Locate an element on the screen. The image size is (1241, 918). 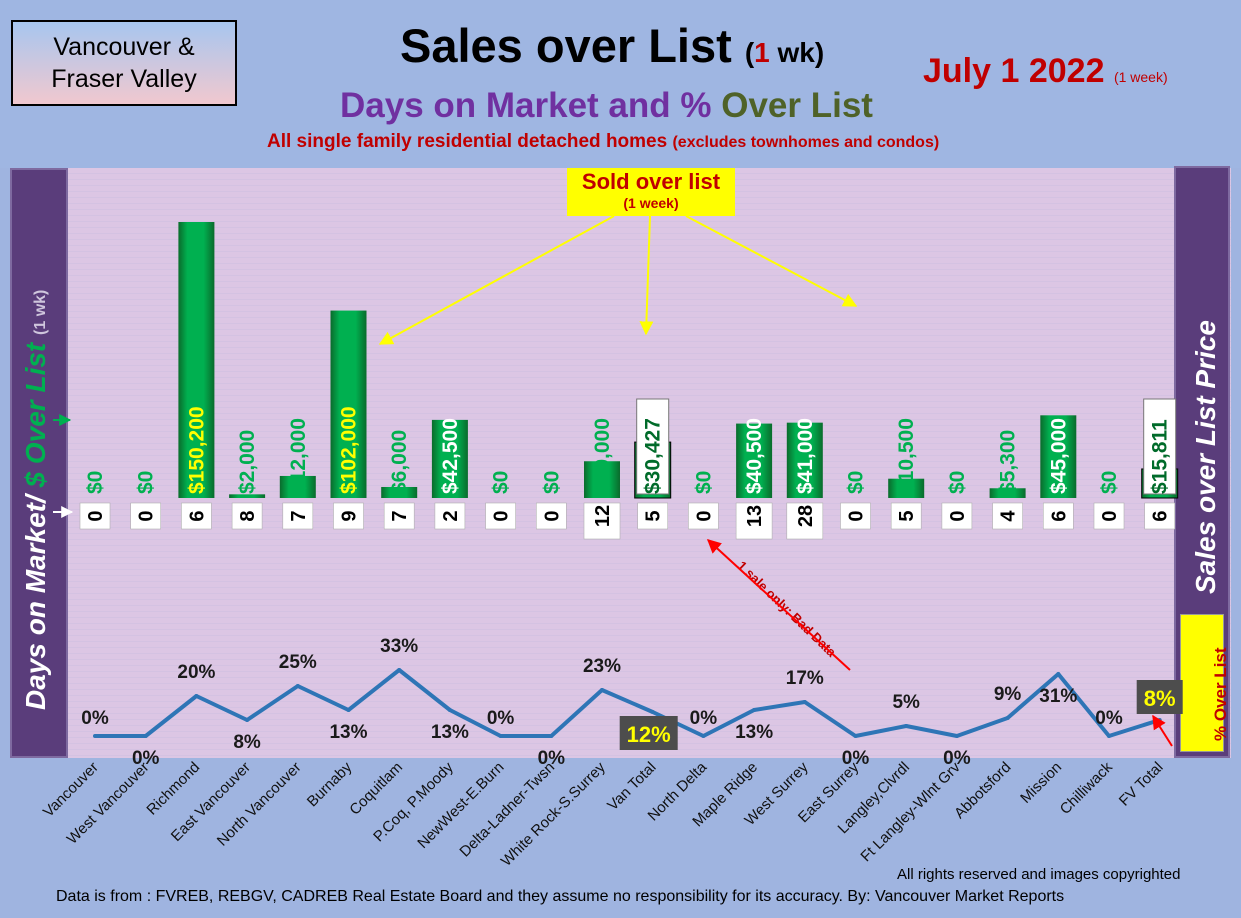
days-on-market-label: 9 is located at coordinates (350, 515).